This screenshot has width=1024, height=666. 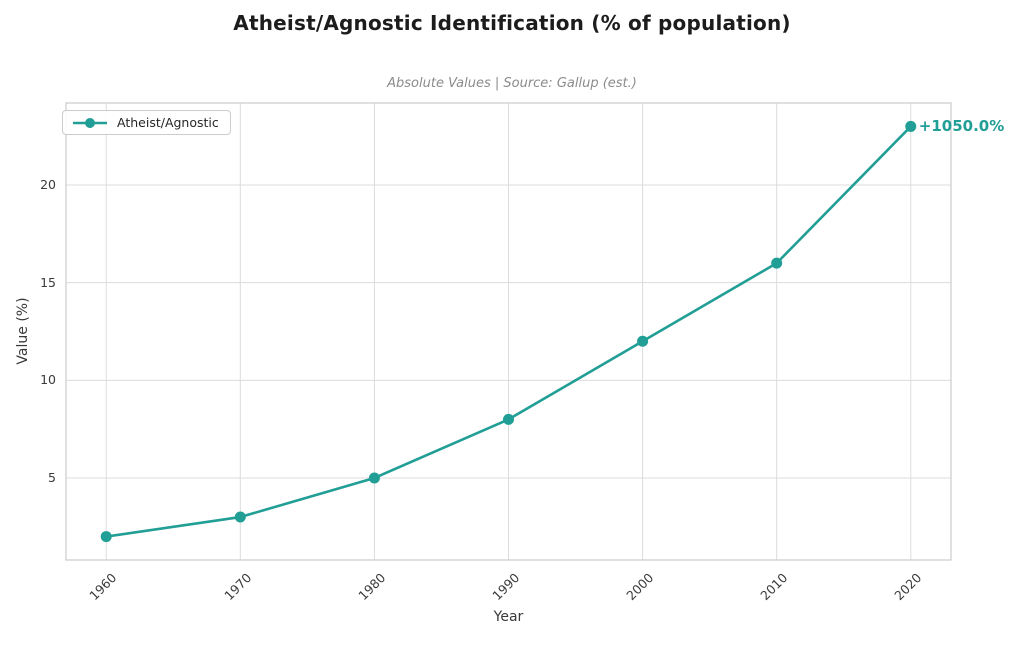 What do you see at coordinates (48, 380) in the screenshot?
I see `y-tick-label: 10` at bounding box center [48, 380].